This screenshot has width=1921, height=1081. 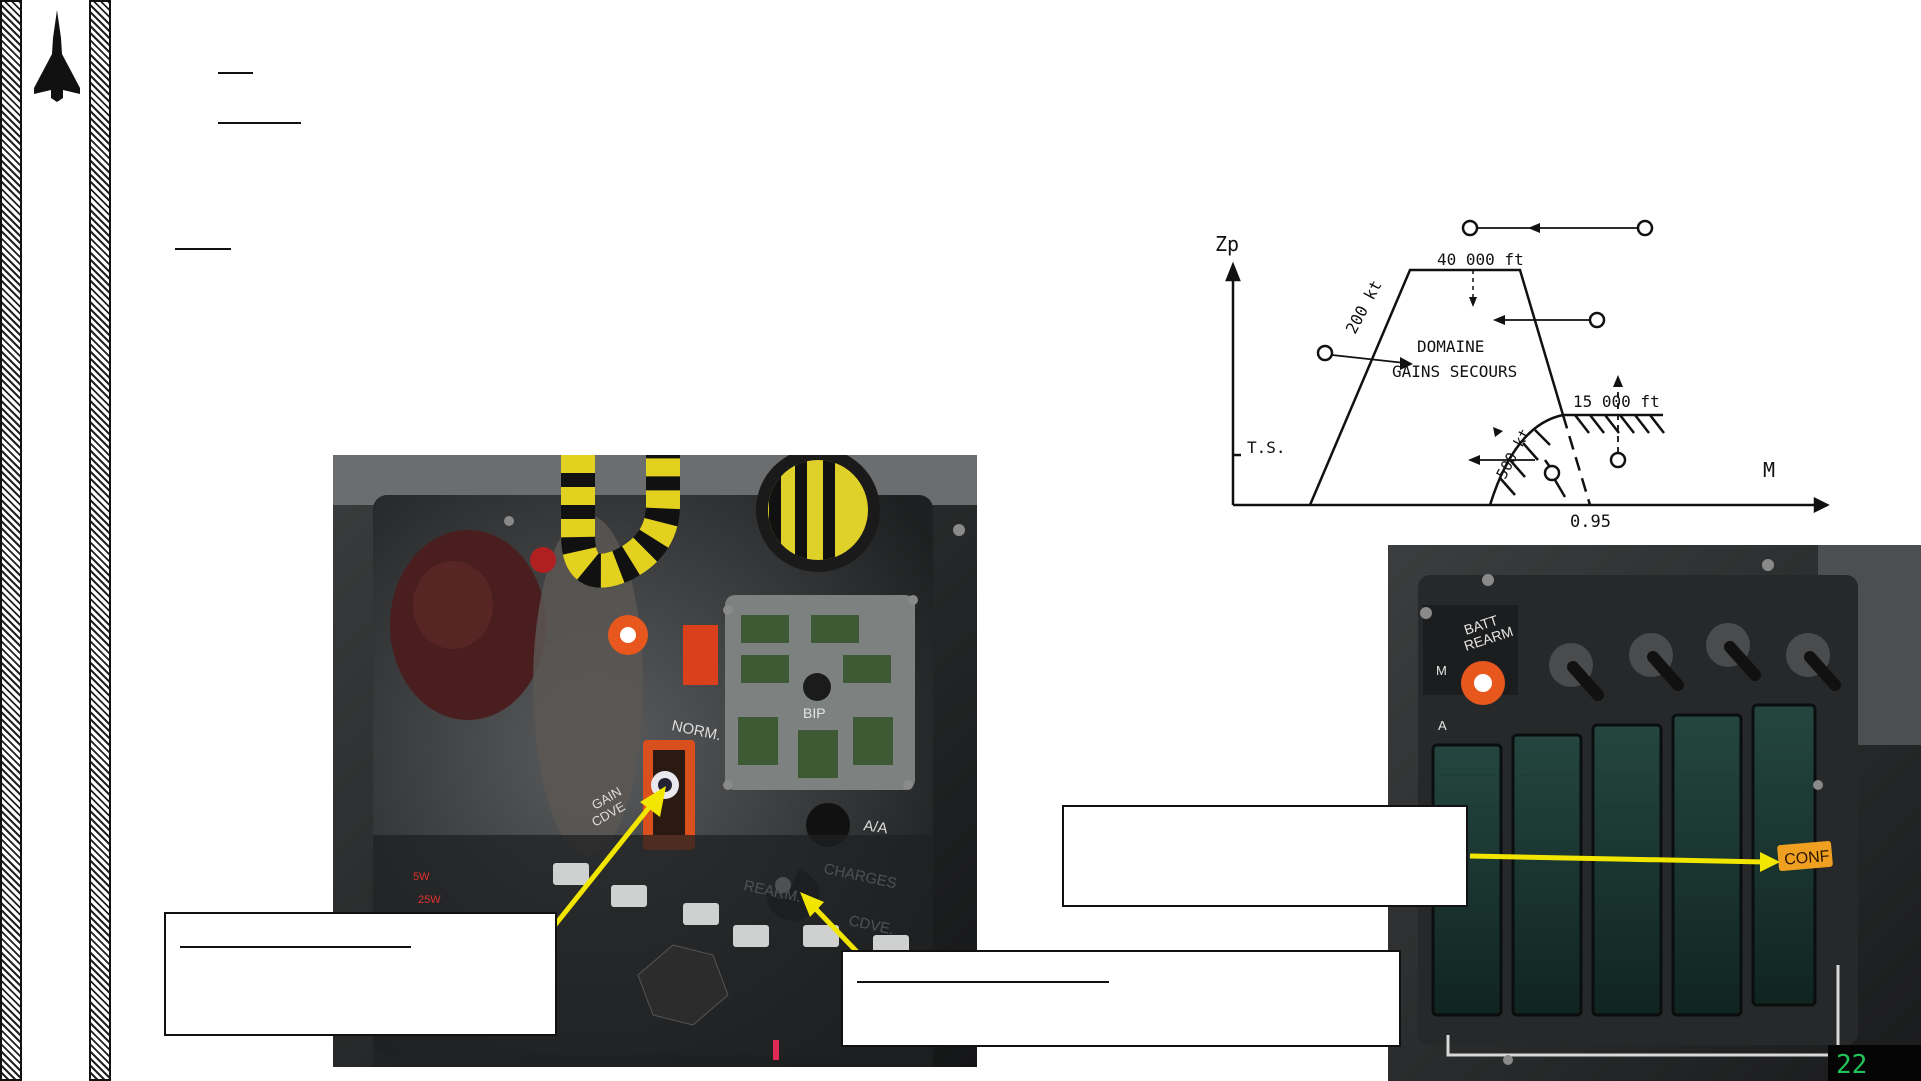 I want to click on left-hatched-rail, so click(x=11, y=540).